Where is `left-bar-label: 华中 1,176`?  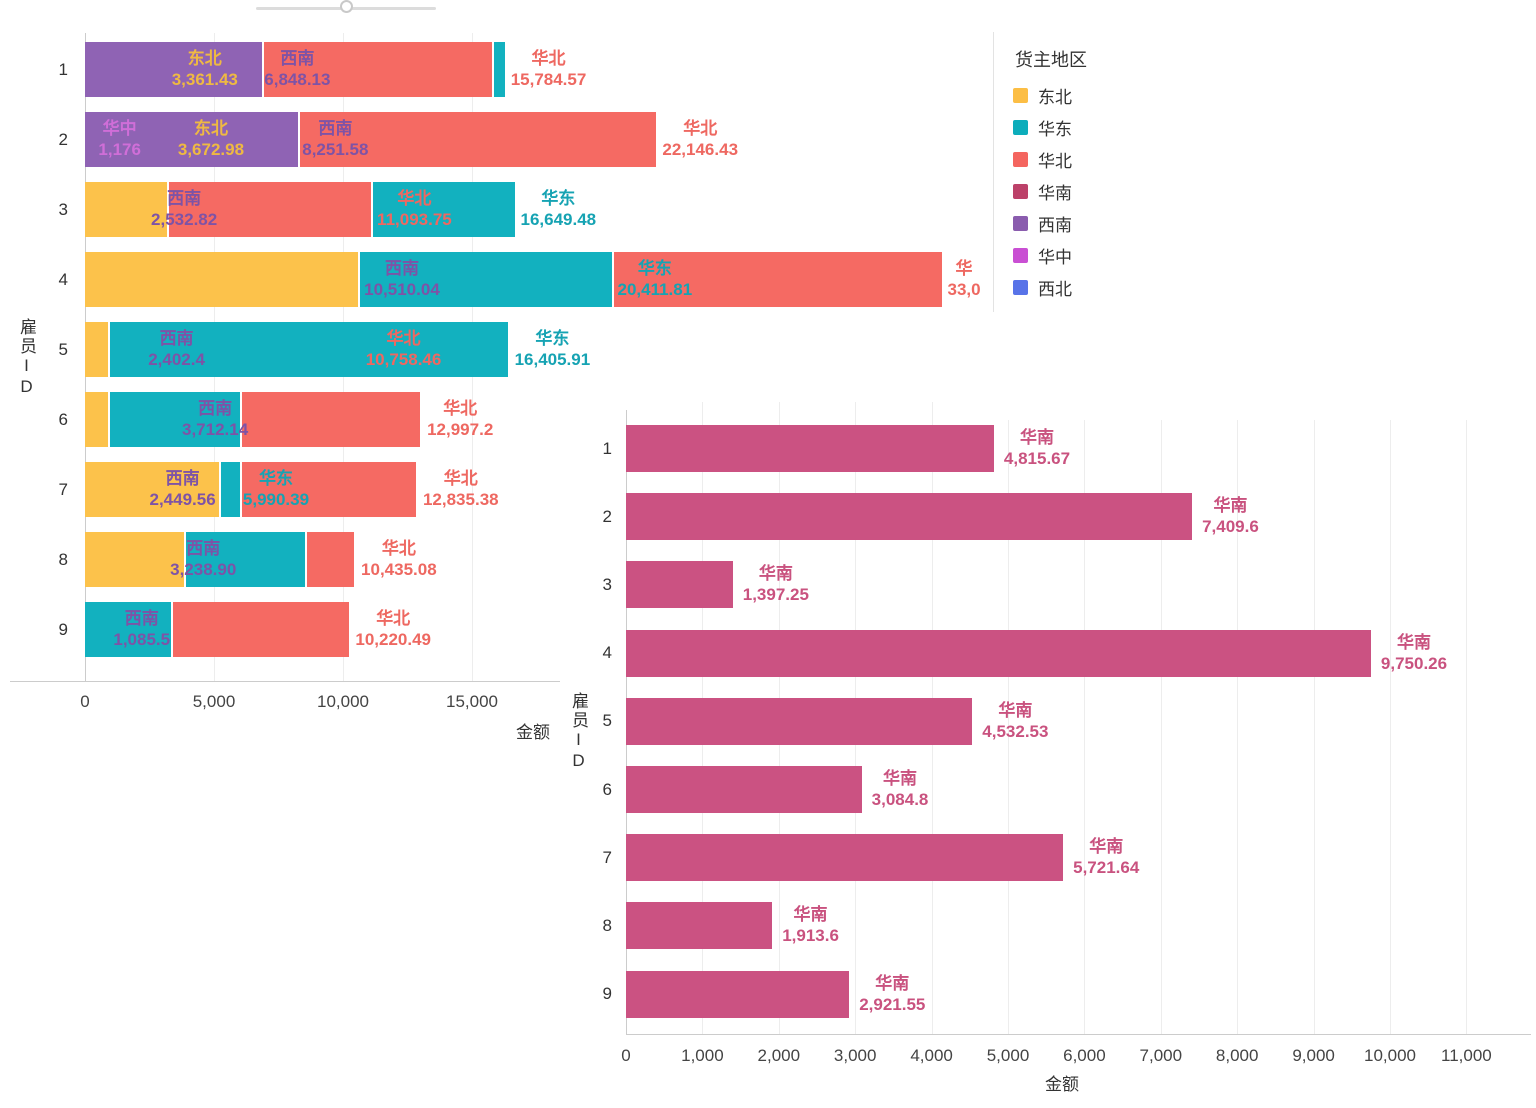 left-bar-label: 华中 1,176 is located at coordinates (119, 139).